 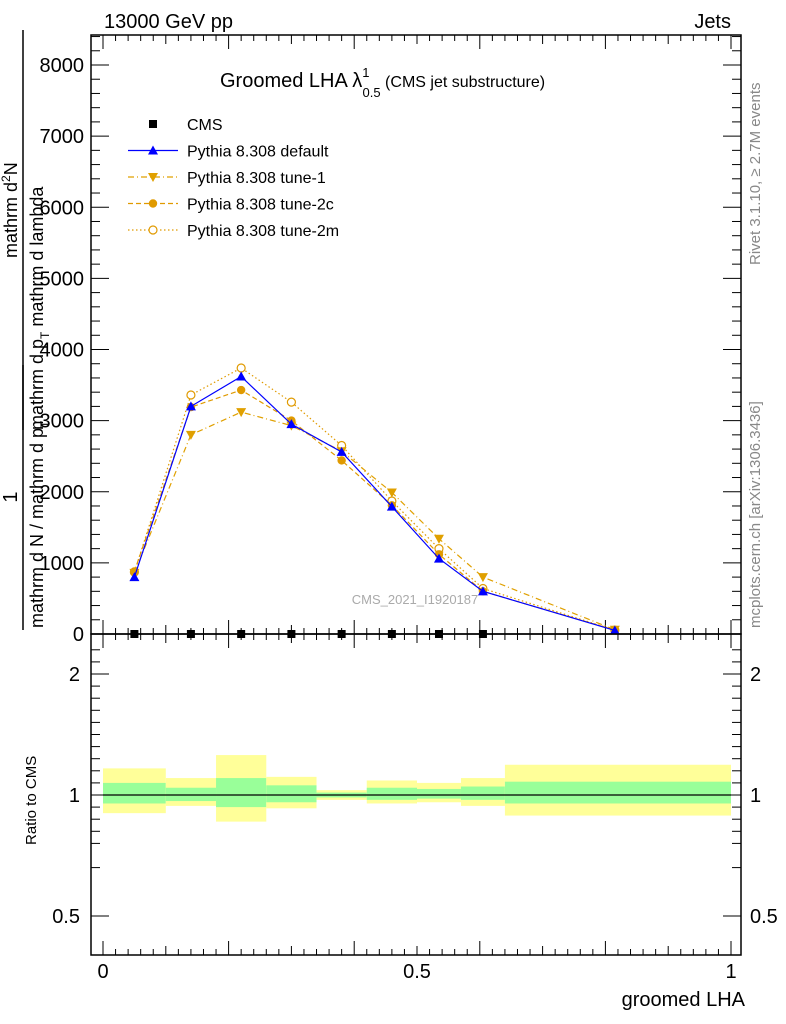 What do you see at coordinates (102, 972) in the screenshot?
I see `x-tick-label: 0` at bounding box center [102, 972].